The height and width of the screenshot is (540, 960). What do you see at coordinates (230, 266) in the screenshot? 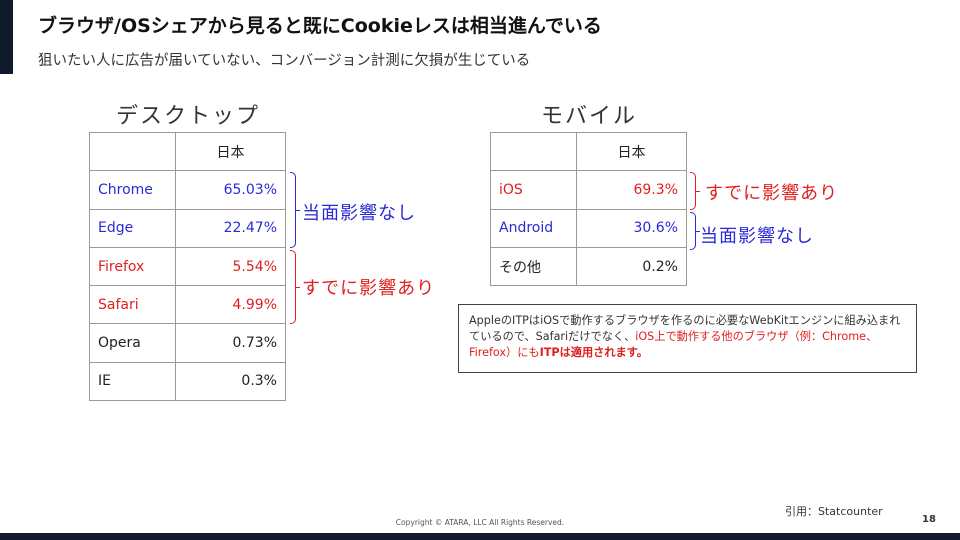
I see `share-value: 5.54%` at bounding box center [230, 266].